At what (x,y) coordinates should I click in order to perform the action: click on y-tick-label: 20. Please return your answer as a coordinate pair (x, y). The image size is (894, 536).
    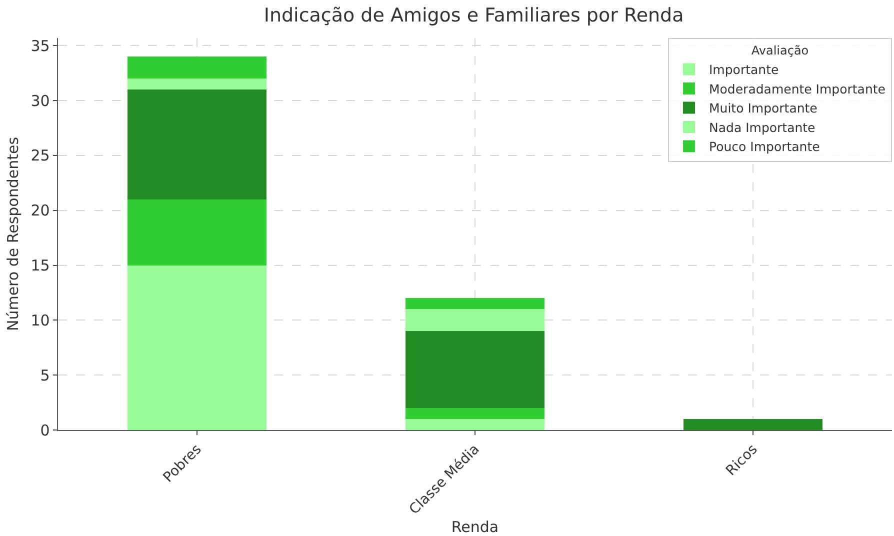
    Looking at the image, I should click on (40, 211).